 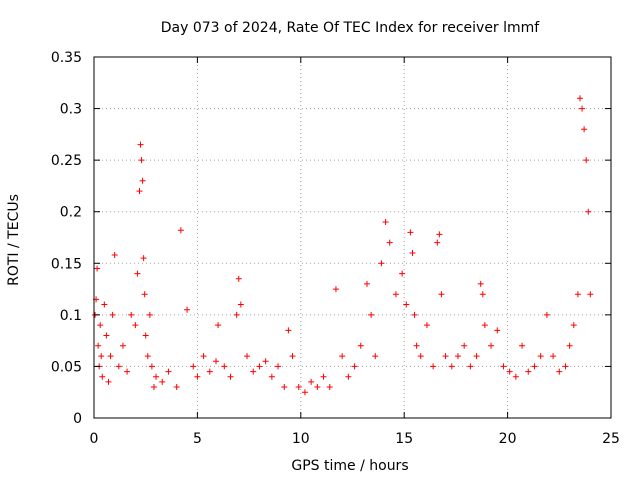 What do you see at coordinates (404, 439) in the screenshot?
I see `x-tick-label: 15` at bounding box center [404, 439].